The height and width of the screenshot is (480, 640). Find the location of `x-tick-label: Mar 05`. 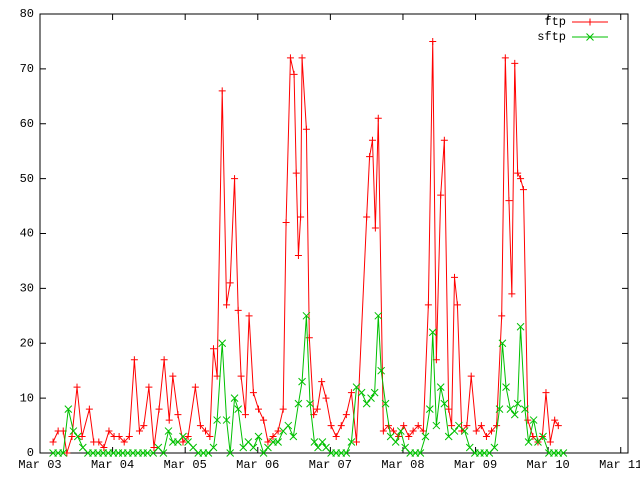

x-tick-label: Mar 05 is located at coordinates (185, 465).